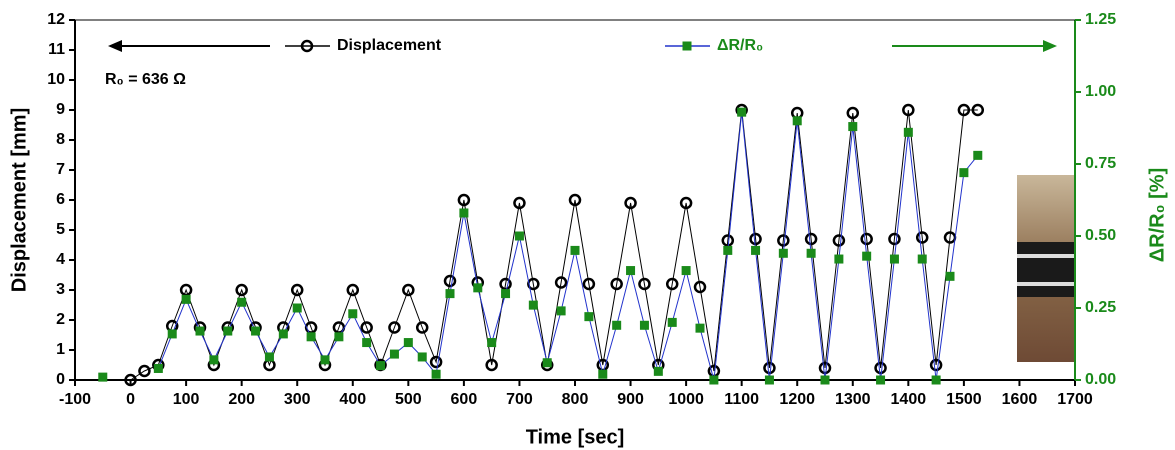 Image resolution: width=1175 pixels, height=450 pixels. Describe the element at coordinates (1100, 379) in the screenshot. I see `y2-tick-label: 0.00` at that location.